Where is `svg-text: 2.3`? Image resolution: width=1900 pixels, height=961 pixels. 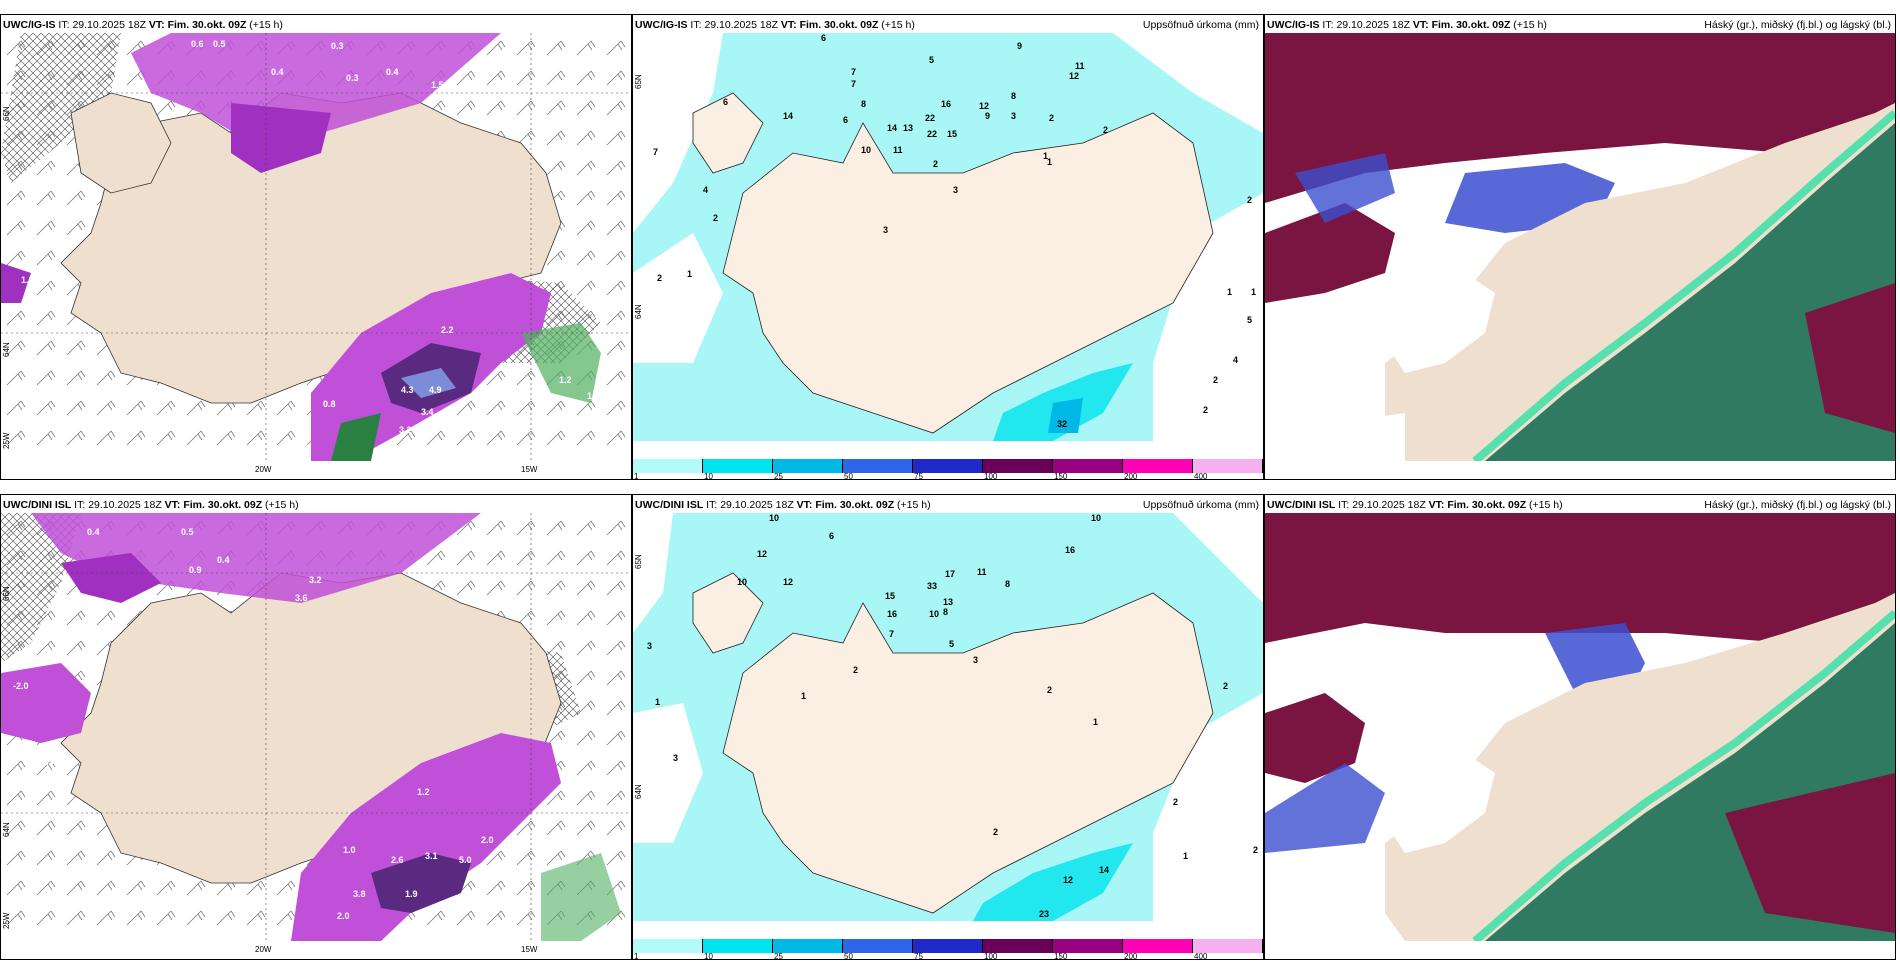
svg-text: 2.3 is located at coordinates (47, 762).